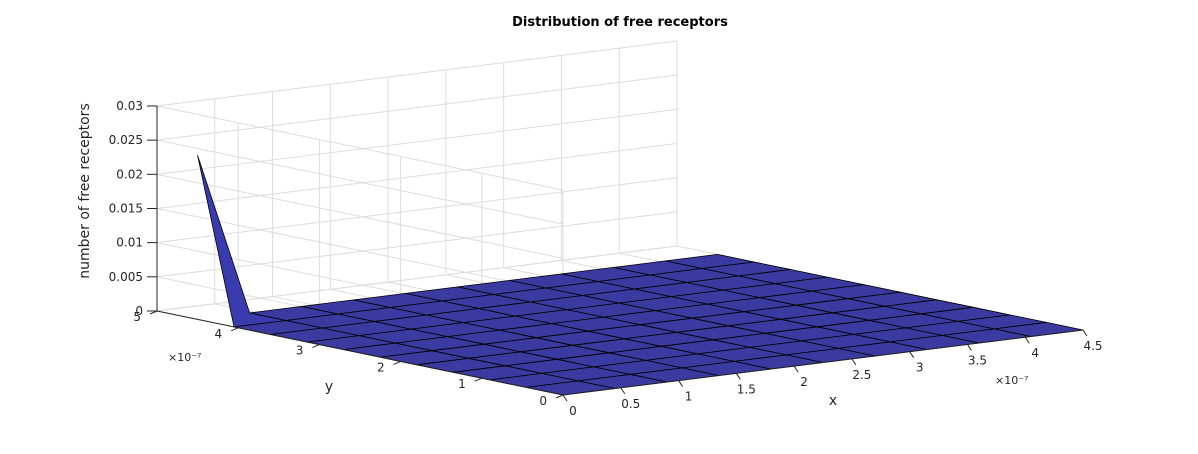  I want to click on x-tick-label: 1, so click(689, 397).